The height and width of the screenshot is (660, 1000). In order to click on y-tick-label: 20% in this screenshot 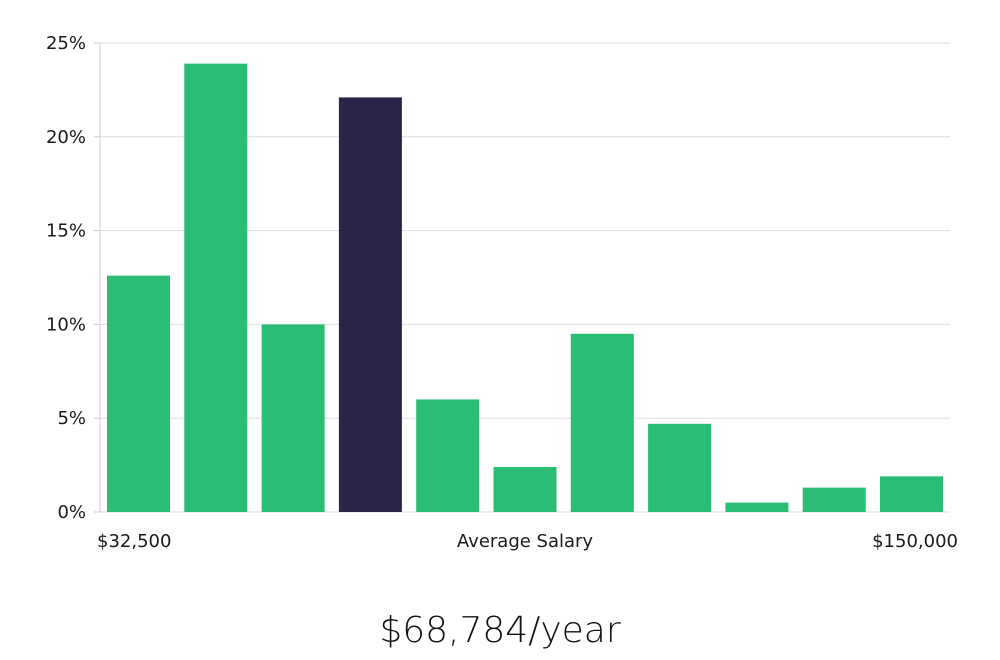, I will do `click(66, 137)`.